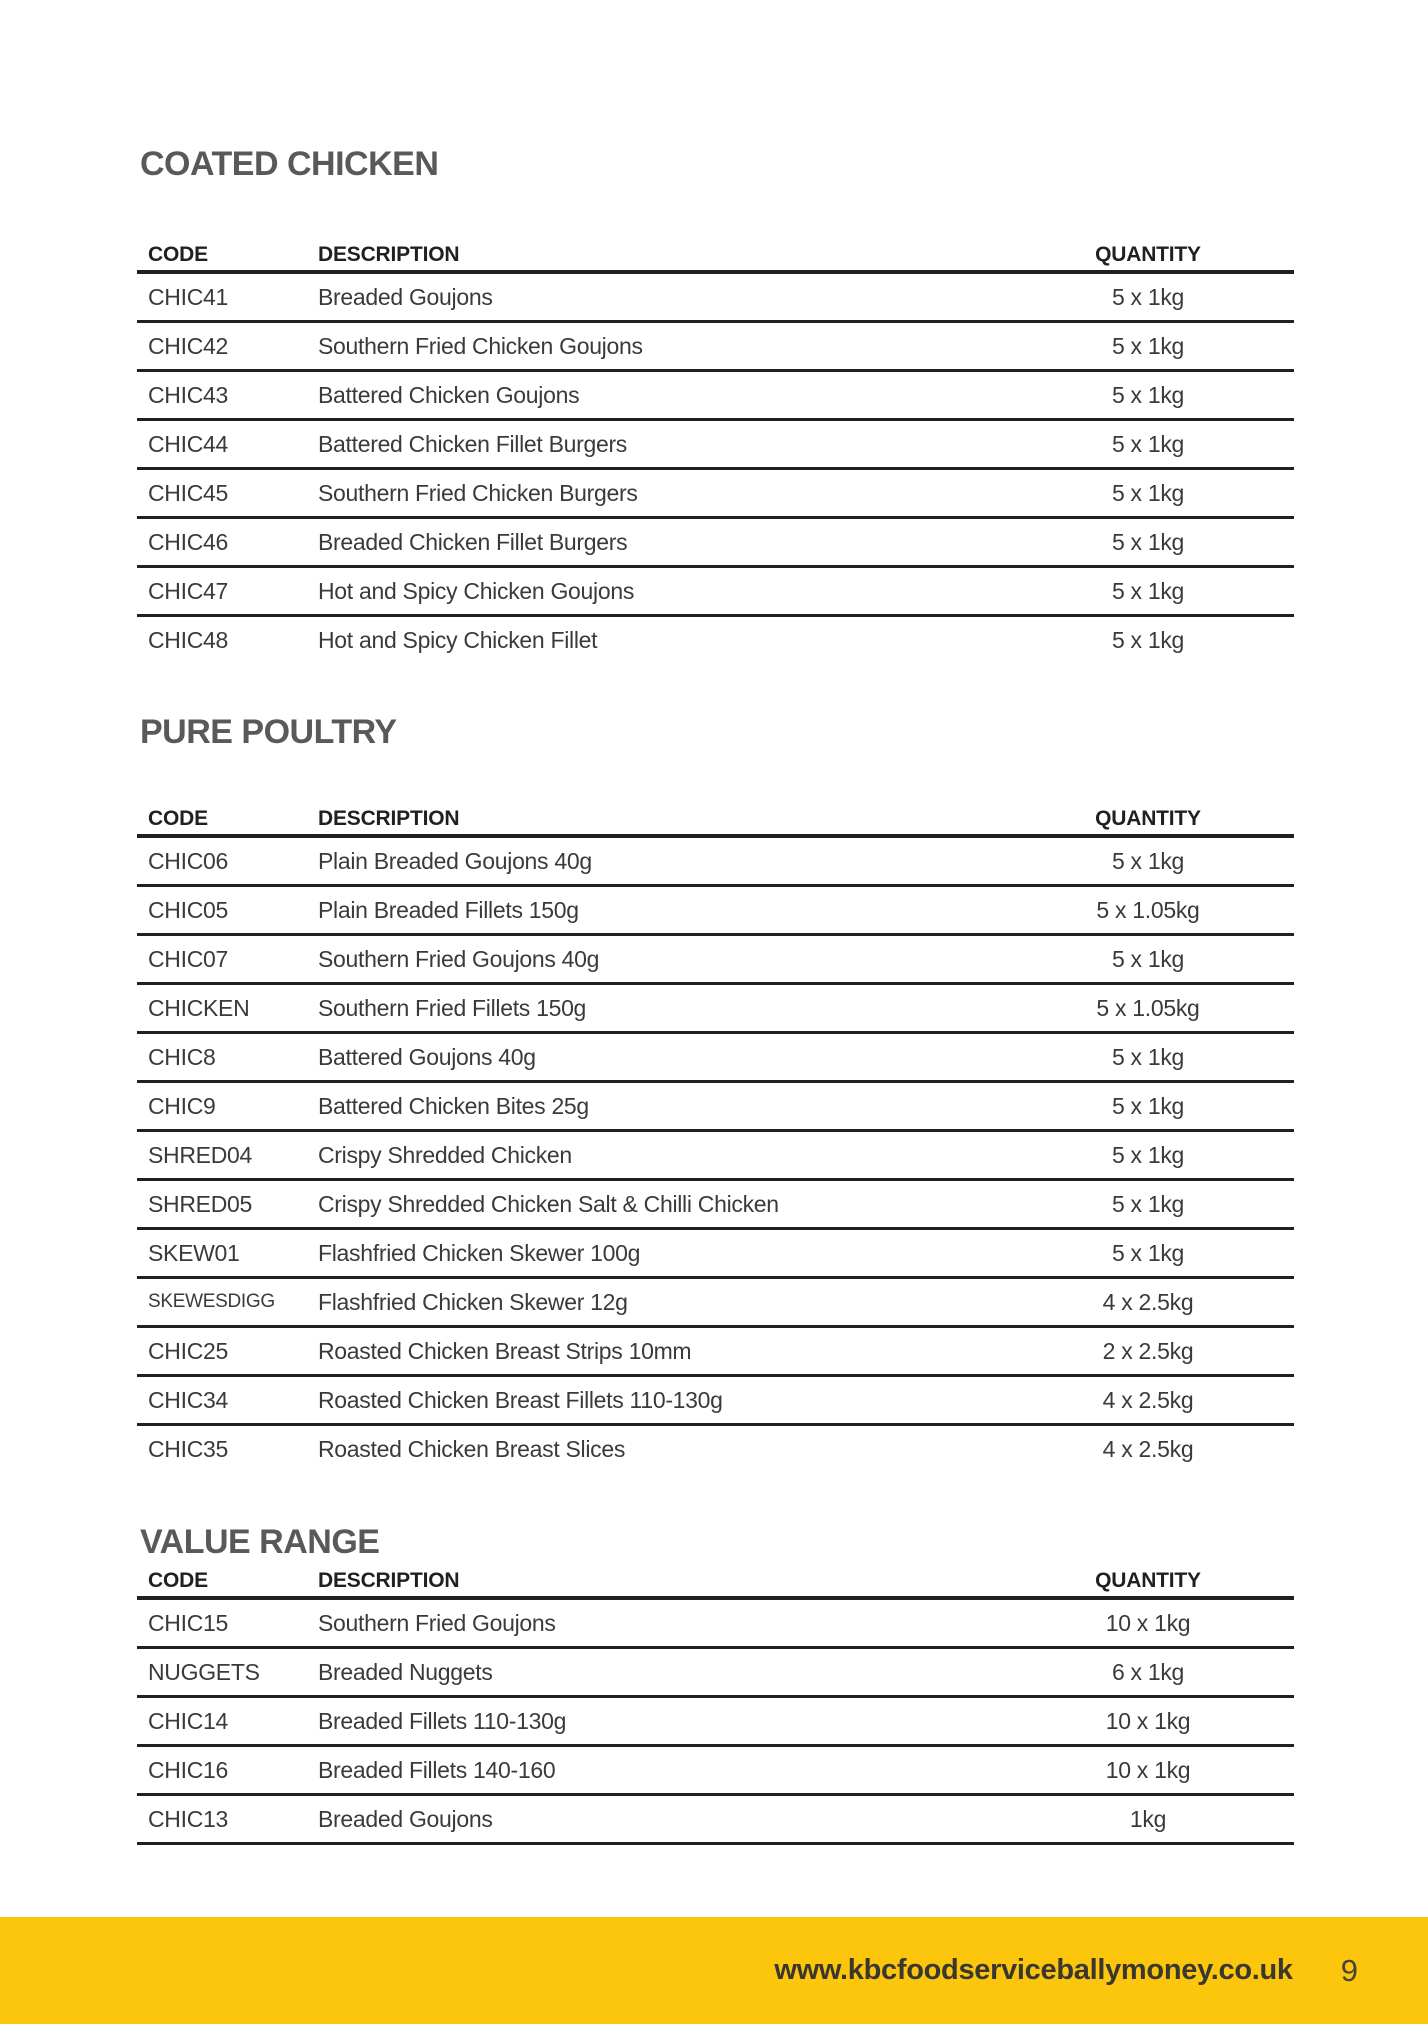  I want to click on description-cell: Roasted Chicken Breast Slices, so click(472, 1448).